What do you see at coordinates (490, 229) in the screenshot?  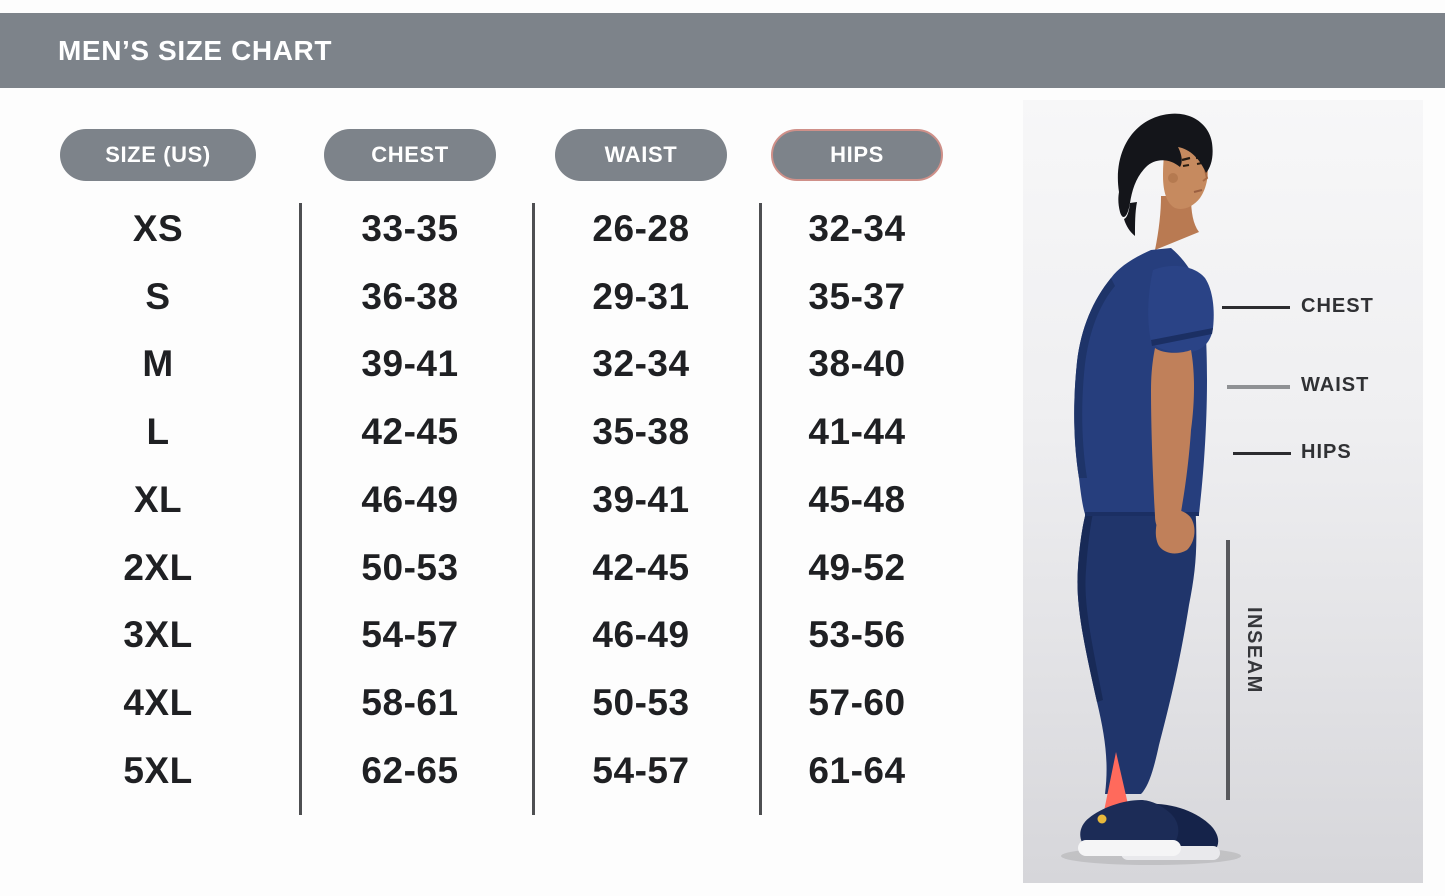 I see `table-row: XS 33-35 26-28 32-34` at bounding box center [490, 229].